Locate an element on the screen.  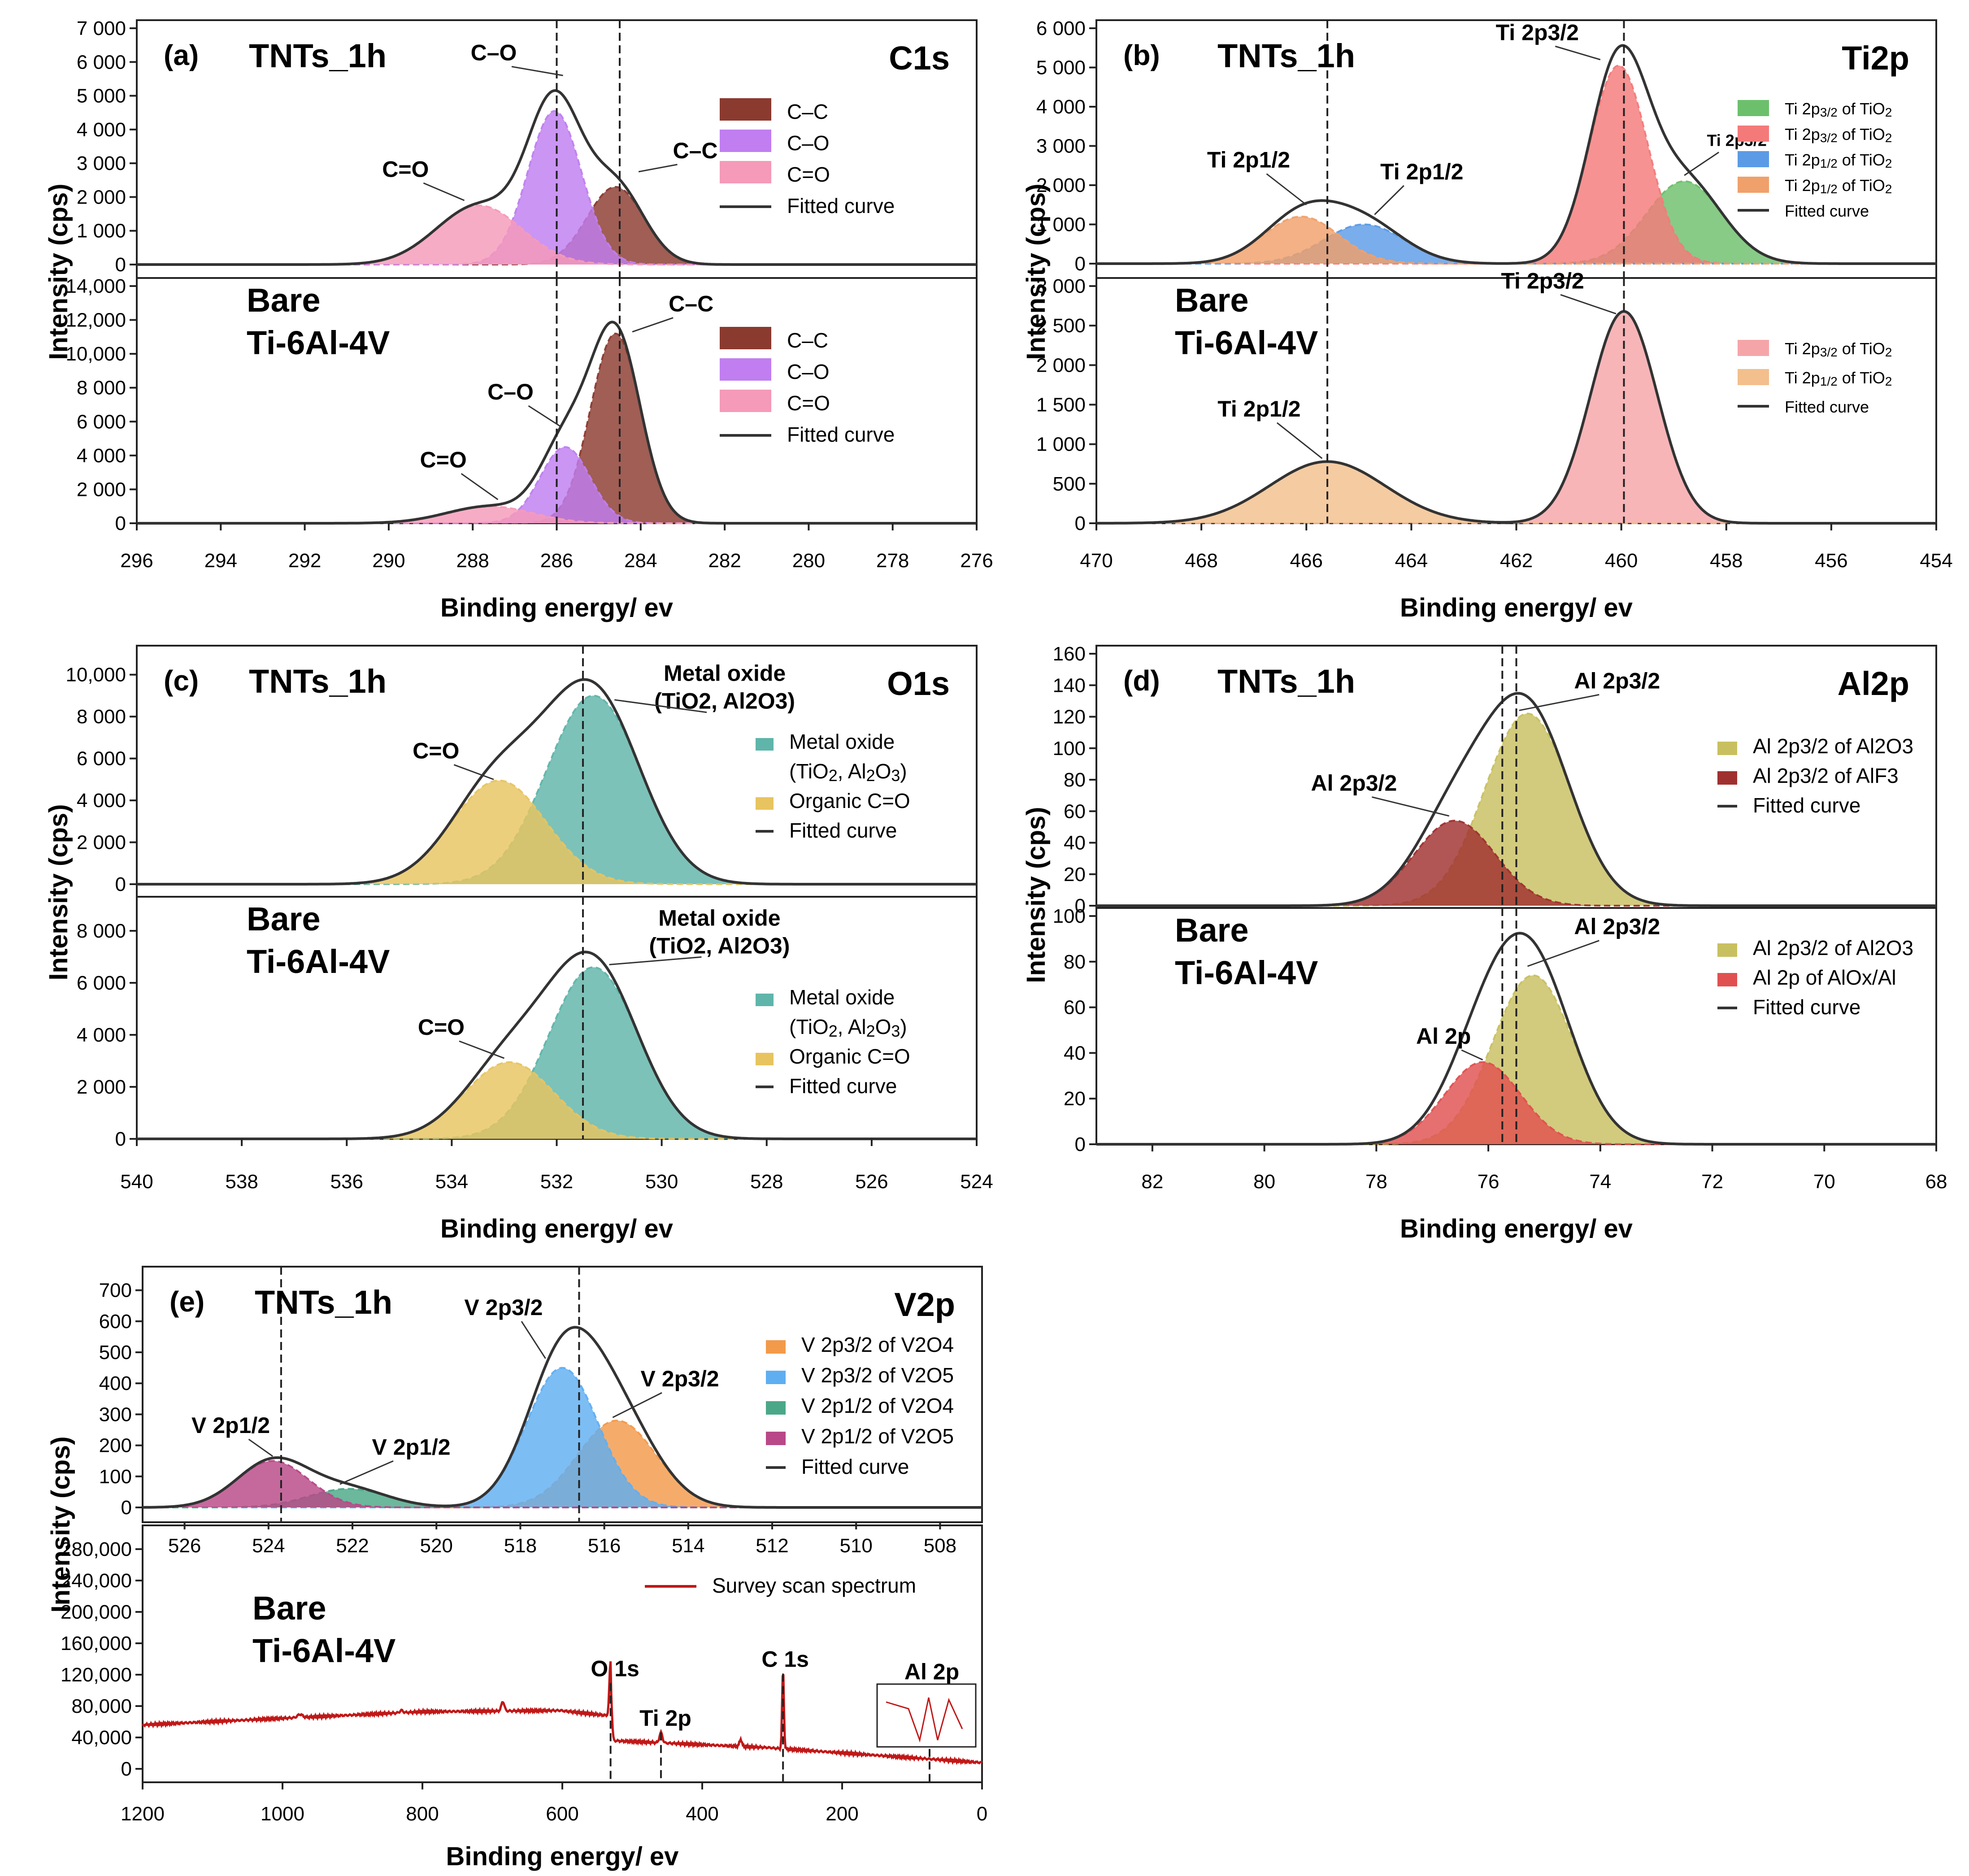
y-tick-label: 6 000 is located at coordinates (101, 62).